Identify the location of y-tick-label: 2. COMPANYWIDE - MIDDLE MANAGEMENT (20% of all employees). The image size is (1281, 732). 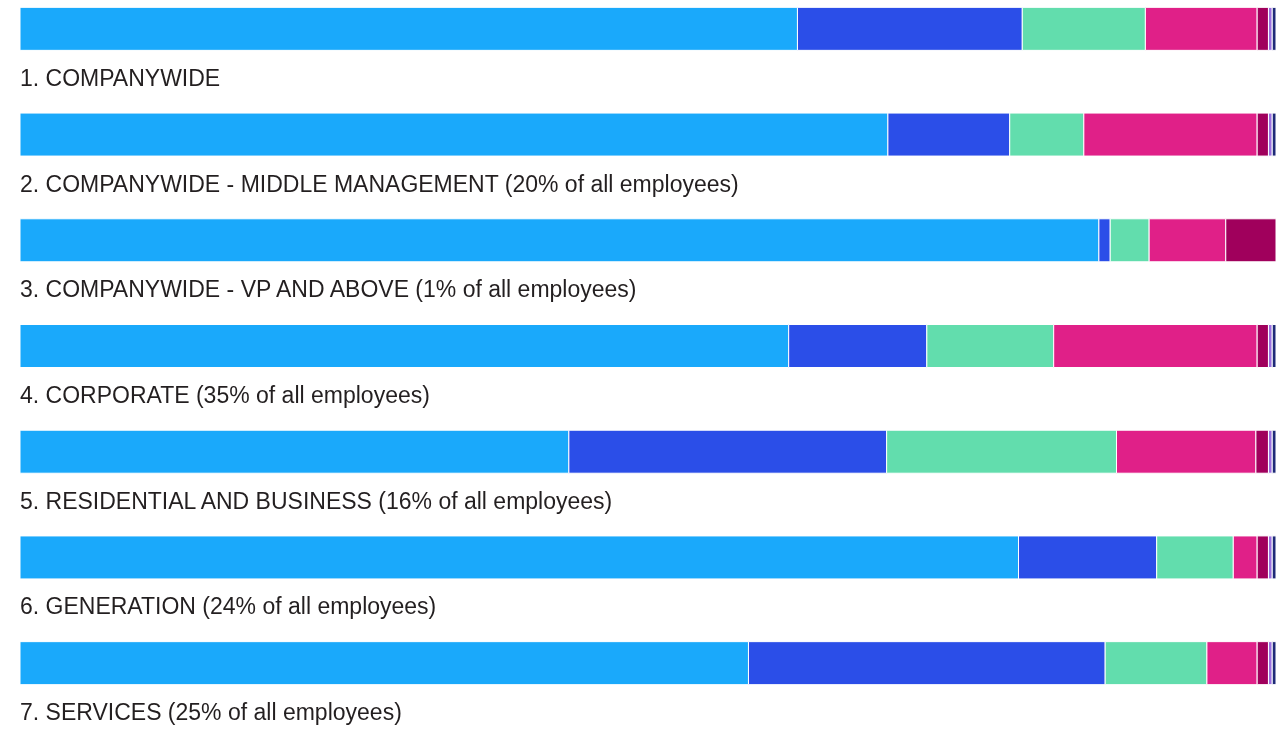
(379, 183).